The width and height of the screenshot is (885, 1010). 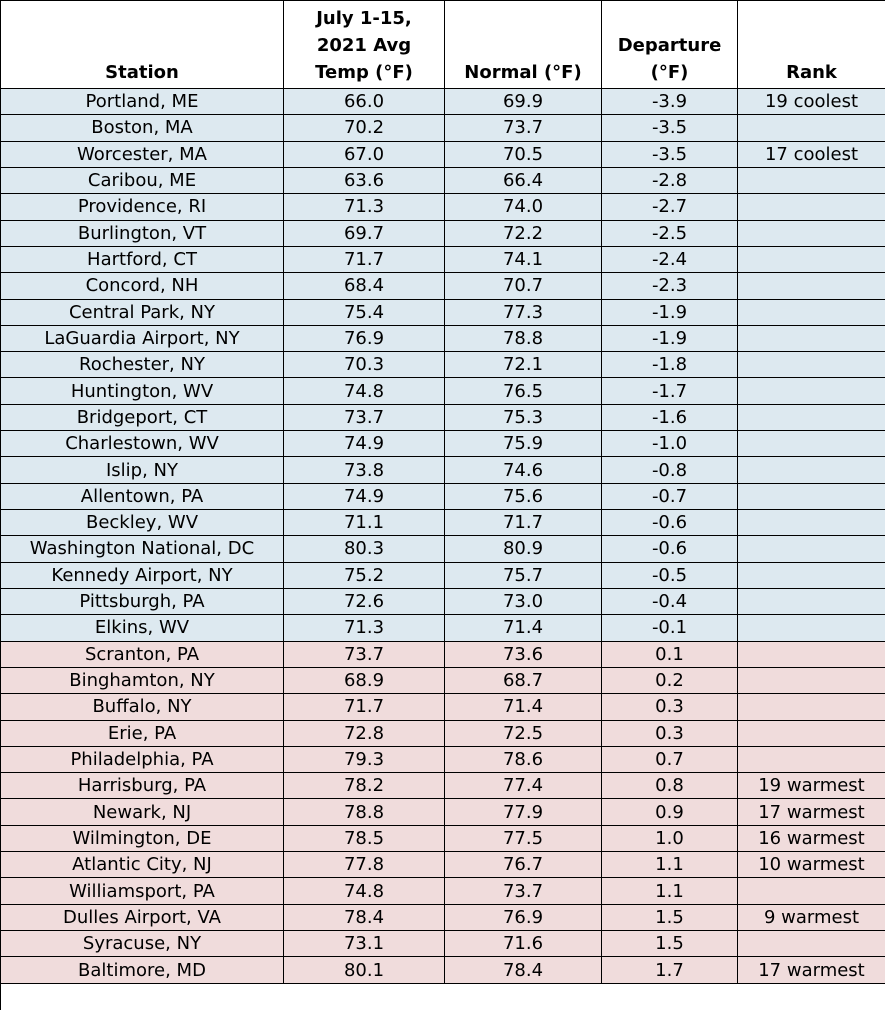 I want to click on table-cell: Pittsburgh, PA, so click(x=142, y=602).